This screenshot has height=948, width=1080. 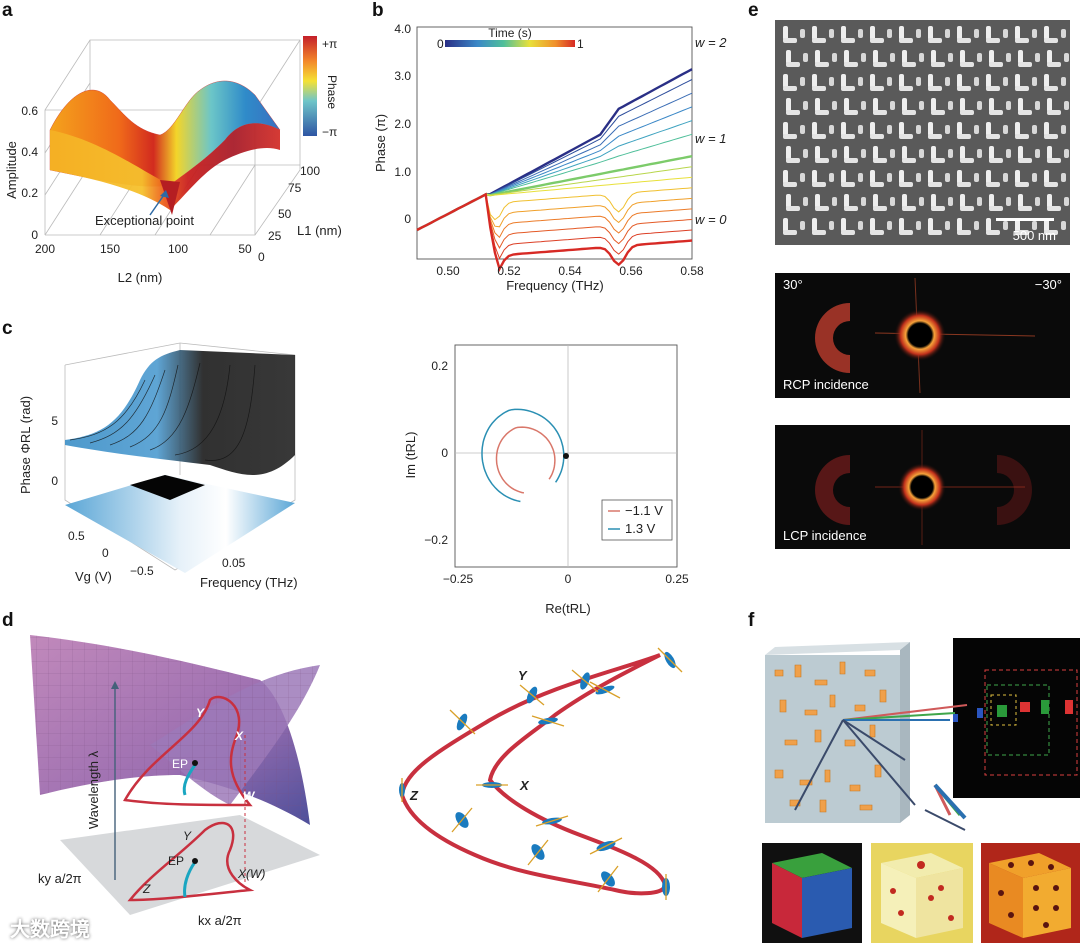 What do you see at coordinates (29, 111) in the screenshot?
I see `a-ytick-3: 0.6` at bounding box center [29, 111].